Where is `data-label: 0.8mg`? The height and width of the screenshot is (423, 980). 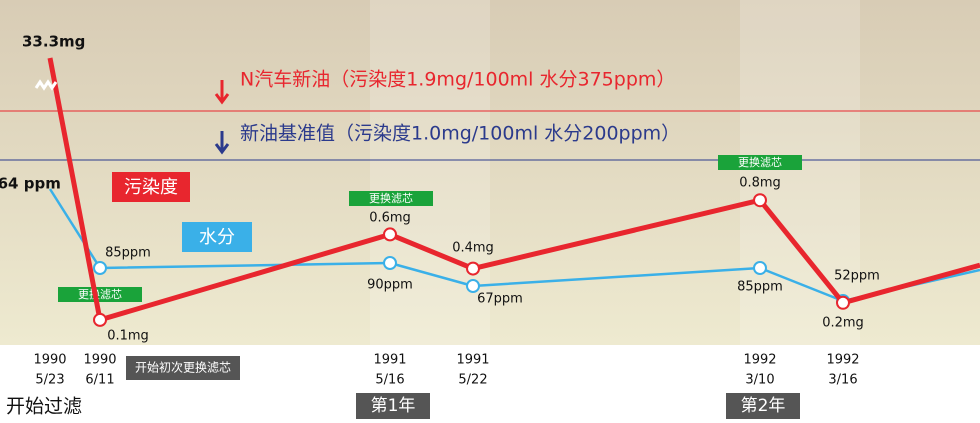 data-label: 0.8mg is located at coordinates (760, 183).